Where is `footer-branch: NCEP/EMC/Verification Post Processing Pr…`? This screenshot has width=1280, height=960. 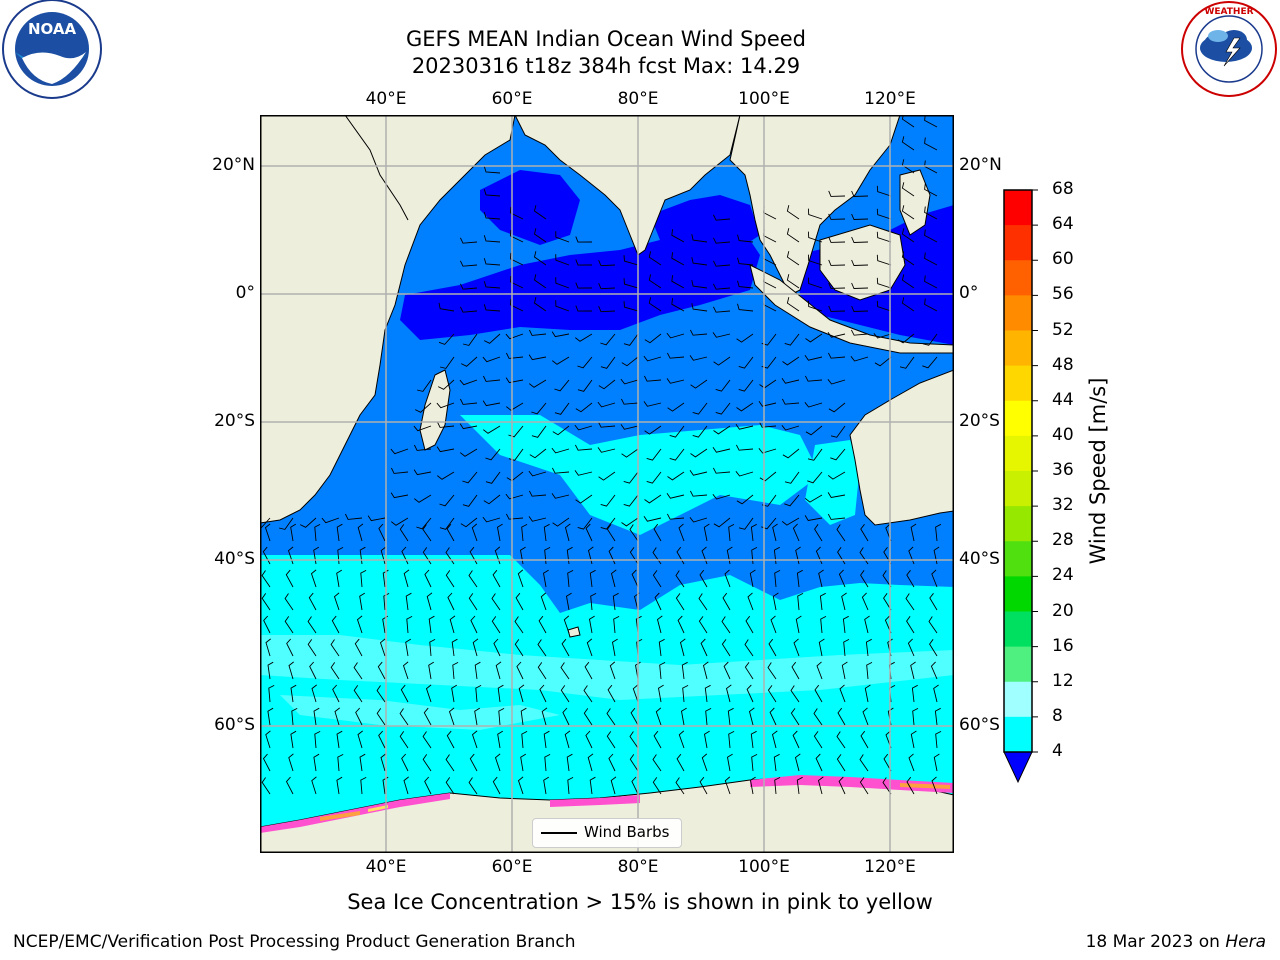
footer-branch: NCEP/EMC/Verification Post Processing Pr… is located at coordinates (294, 942).